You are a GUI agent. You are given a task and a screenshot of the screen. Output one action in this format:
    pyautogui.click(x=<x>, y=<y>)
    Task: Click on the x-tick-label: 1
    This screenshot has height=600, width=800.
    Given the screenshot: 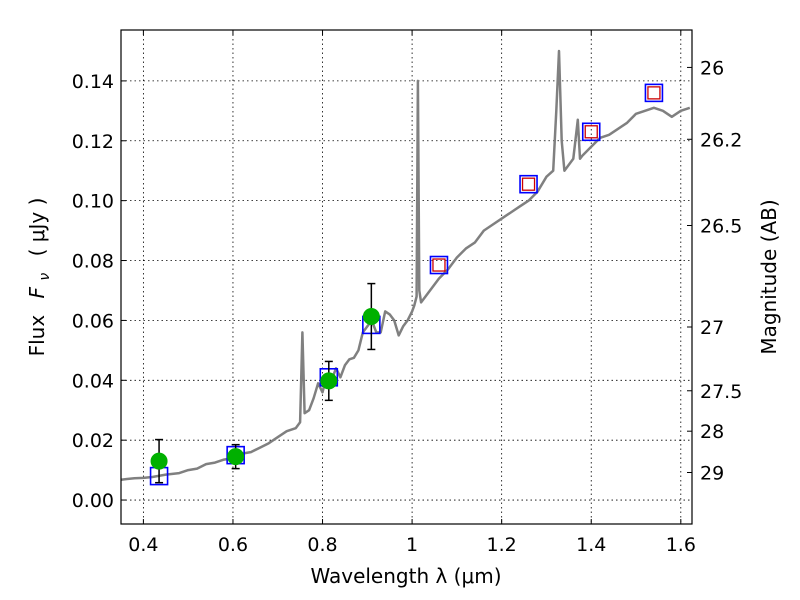 What is the action you would take?
    pyautogui.click(x=412, y=545)
    